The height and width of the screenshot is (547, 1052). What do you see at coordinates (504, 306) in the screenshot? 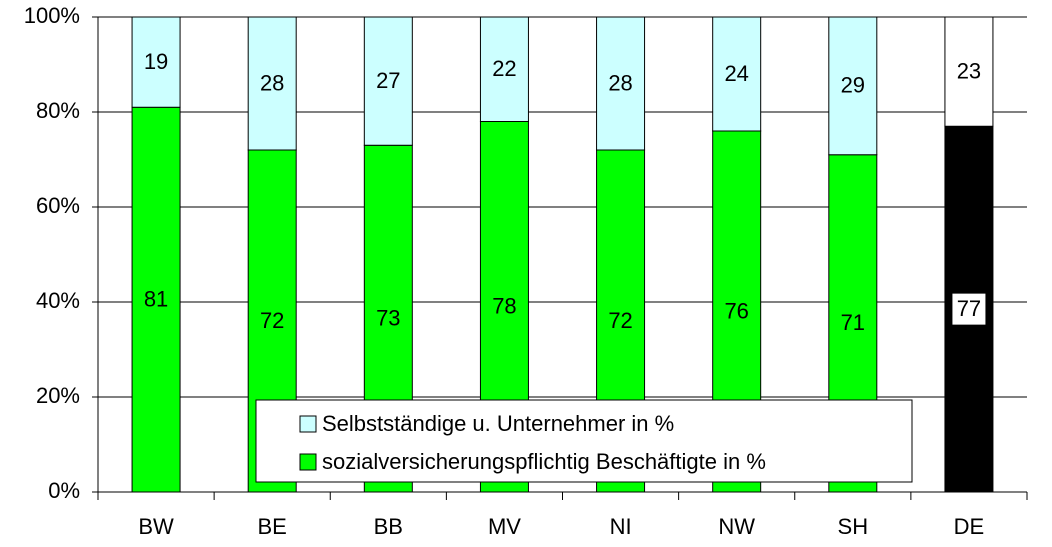
I see `data-label: 78` at bounding box center [504, 306].